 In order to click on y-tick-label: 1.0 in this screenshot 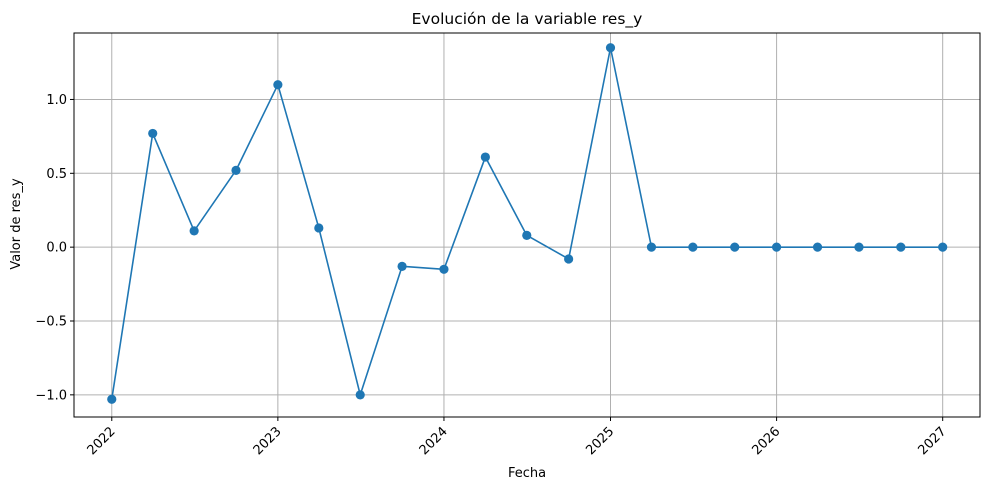, I will do `click(56, 100)`.